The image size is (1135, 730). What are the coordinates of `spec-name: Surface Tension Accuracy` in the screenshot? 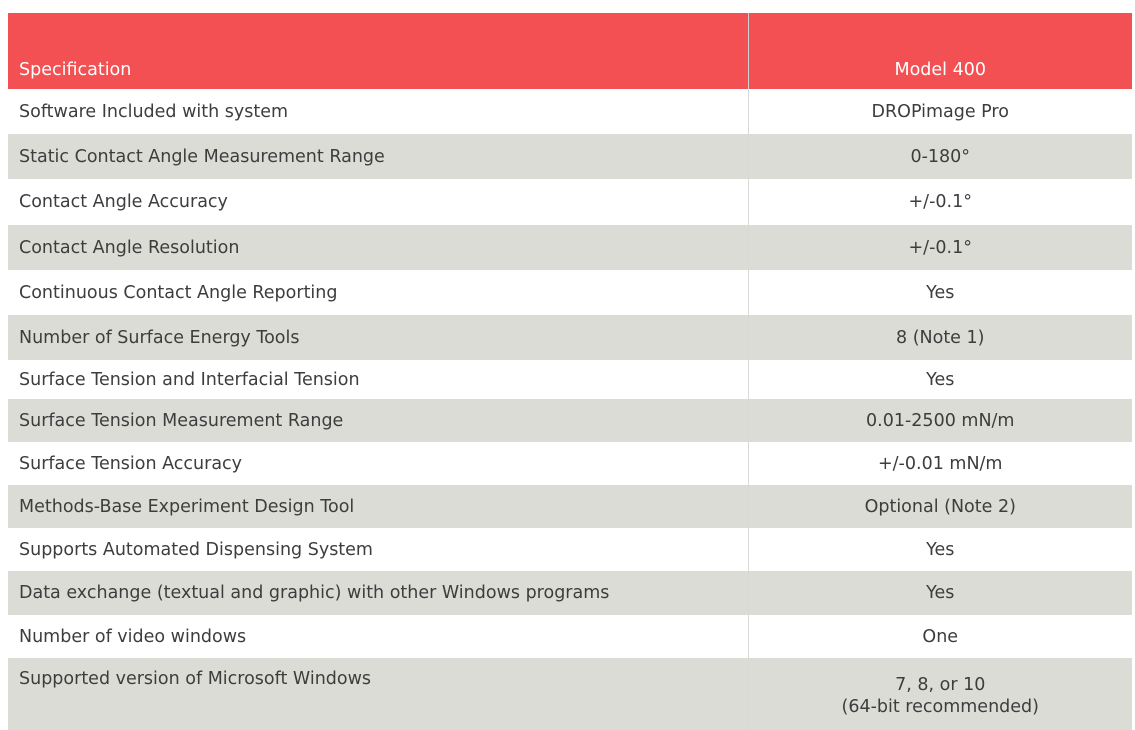 It's located at (378, 463).